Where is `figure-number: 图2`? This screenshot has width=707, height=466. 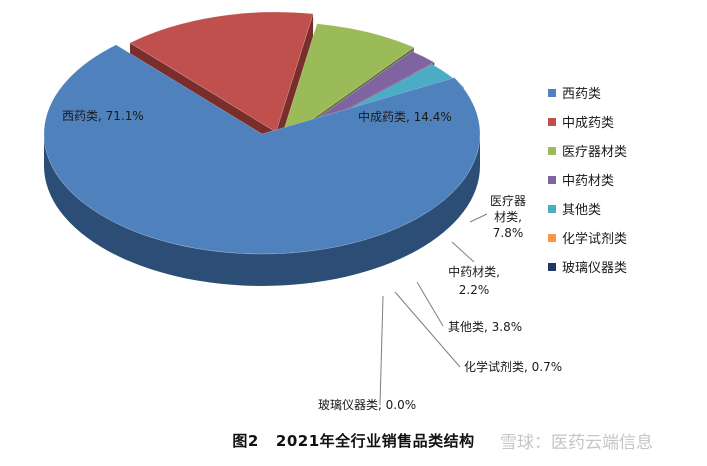 figure-number: 图2 is located at coordinates (245, 441).